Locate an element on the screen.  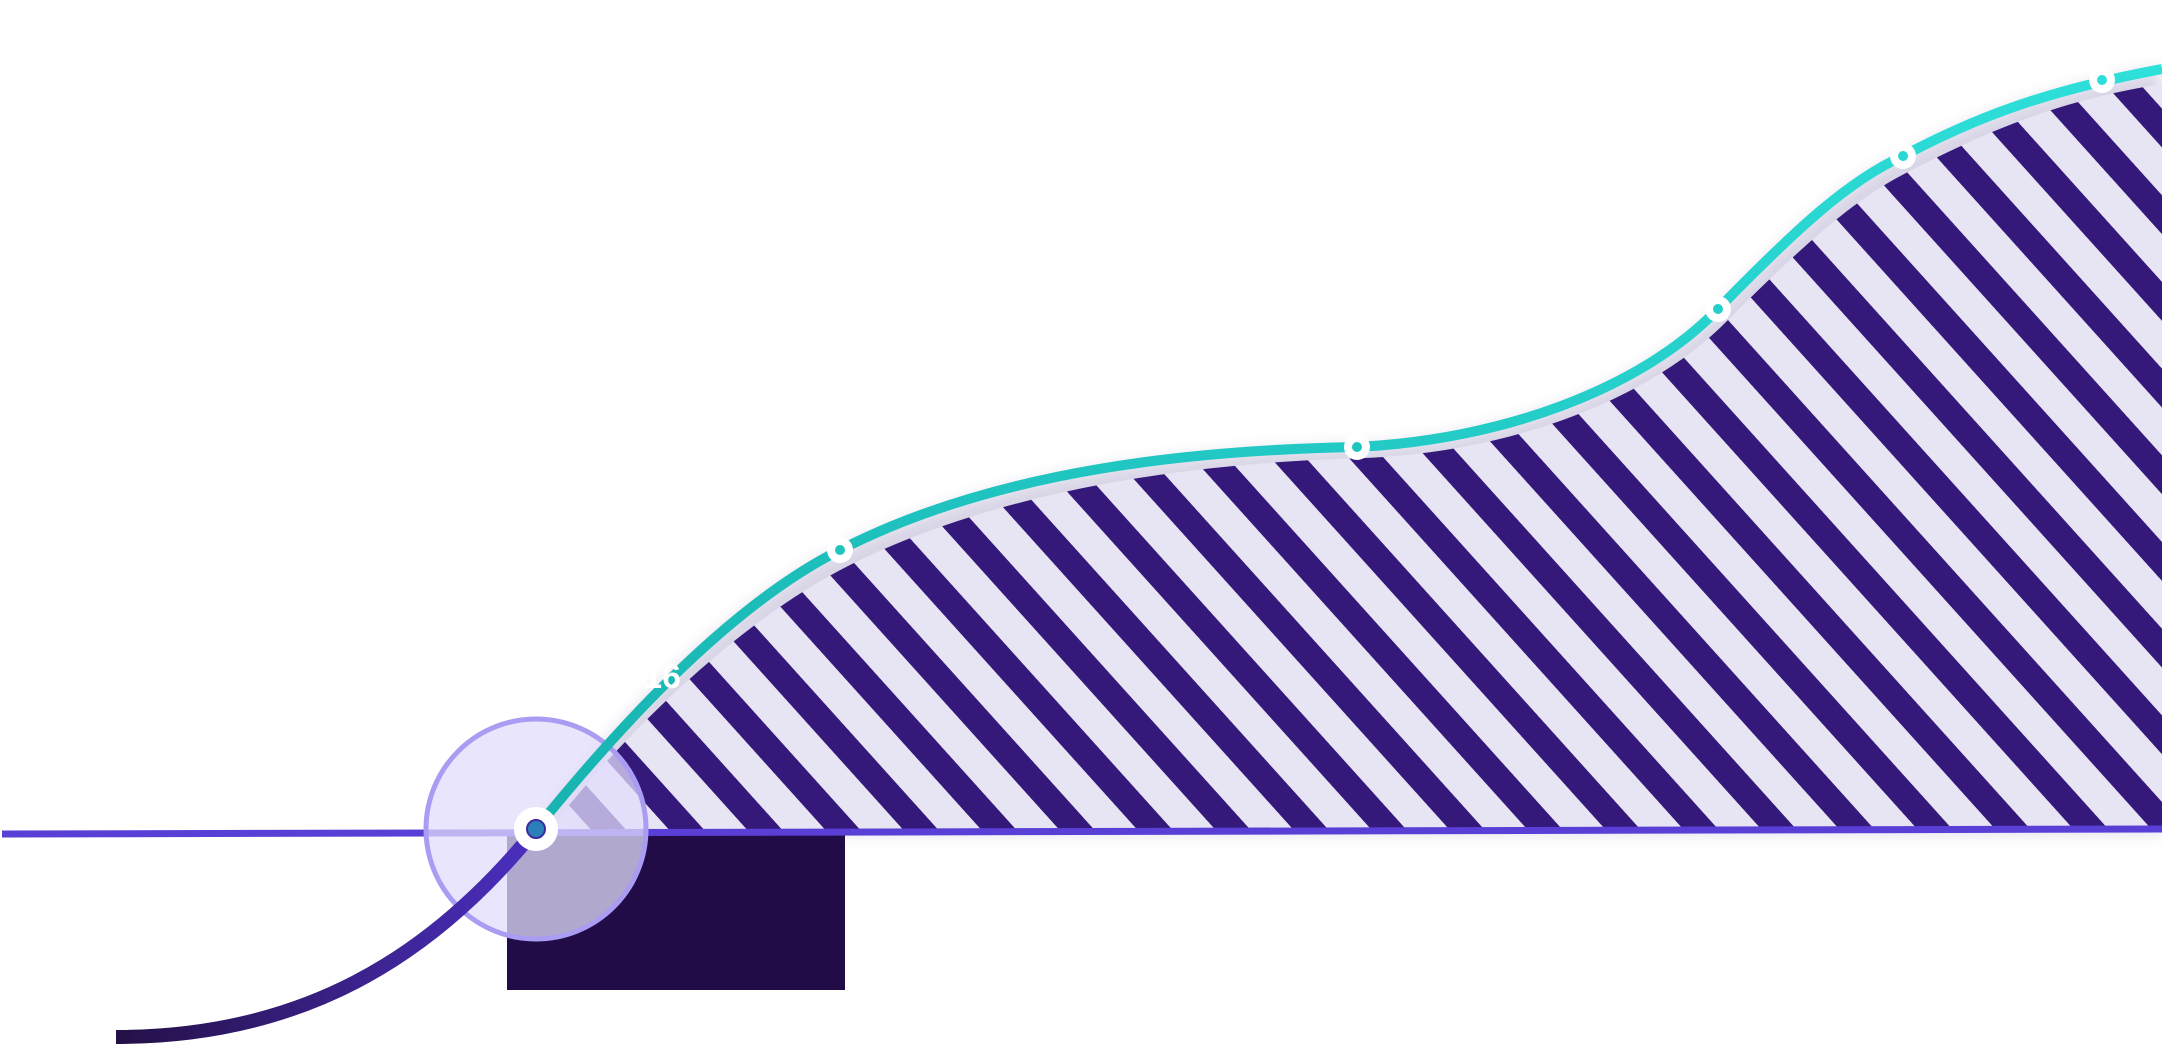
point-label: 16 is located at coordinates (662, 677).